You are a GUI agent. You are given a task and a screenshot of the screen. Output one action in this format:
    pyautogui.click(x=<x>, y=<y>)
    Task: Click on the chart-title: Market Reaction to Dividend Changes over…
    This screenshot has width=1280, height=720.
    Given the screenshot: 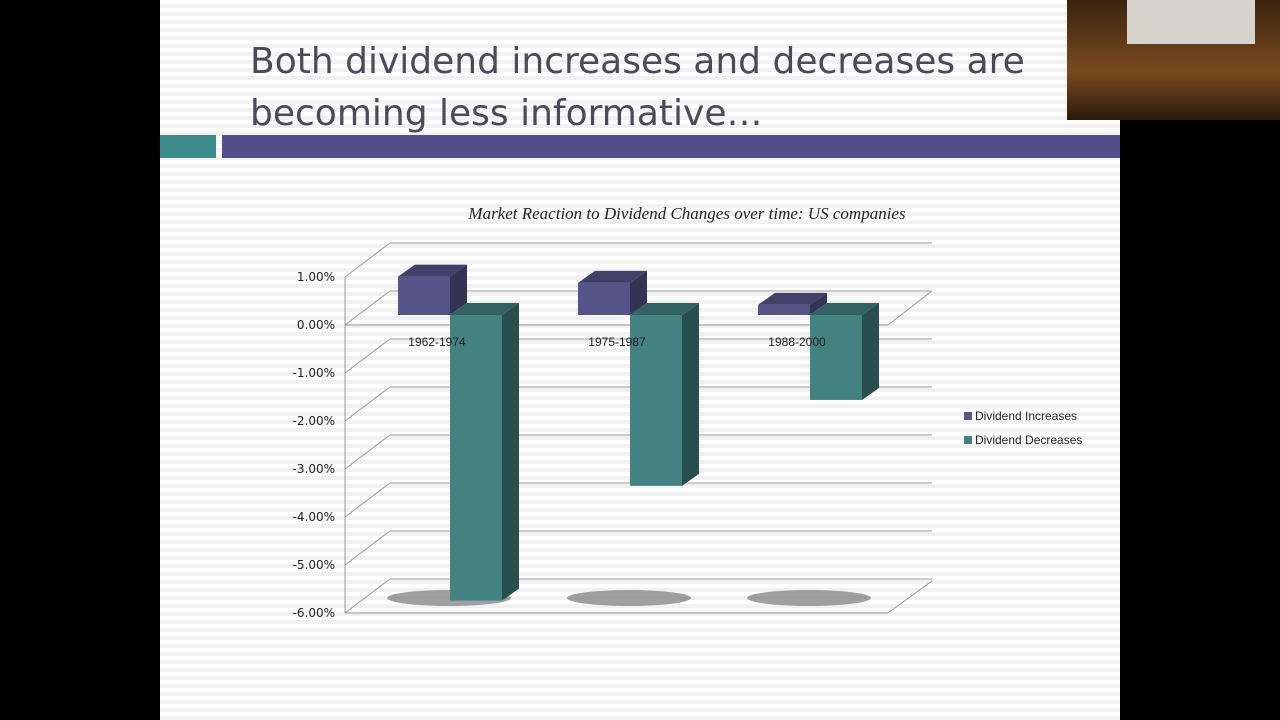 What is the action you would take?
    pyautogui.click(x=686, y=213)
    